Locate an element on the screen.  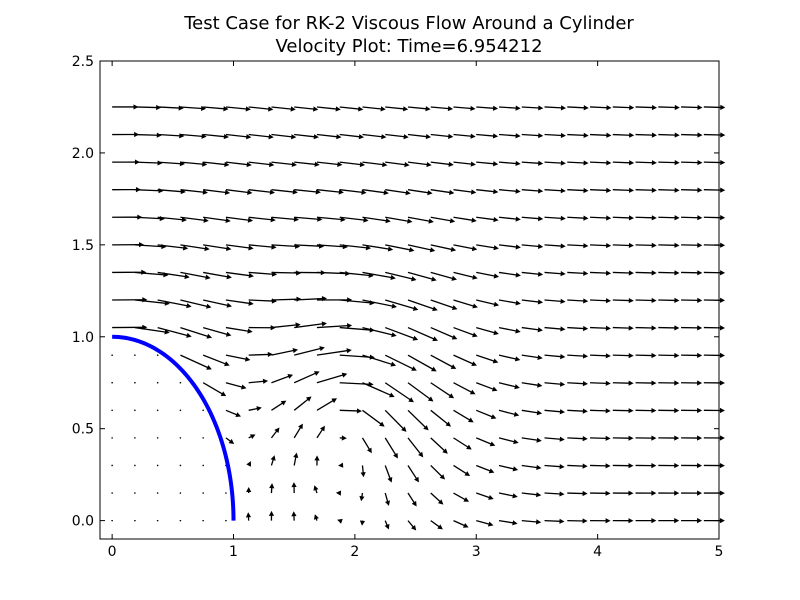
y-tick-label: 2.0 is located at coordinates (83, 154).